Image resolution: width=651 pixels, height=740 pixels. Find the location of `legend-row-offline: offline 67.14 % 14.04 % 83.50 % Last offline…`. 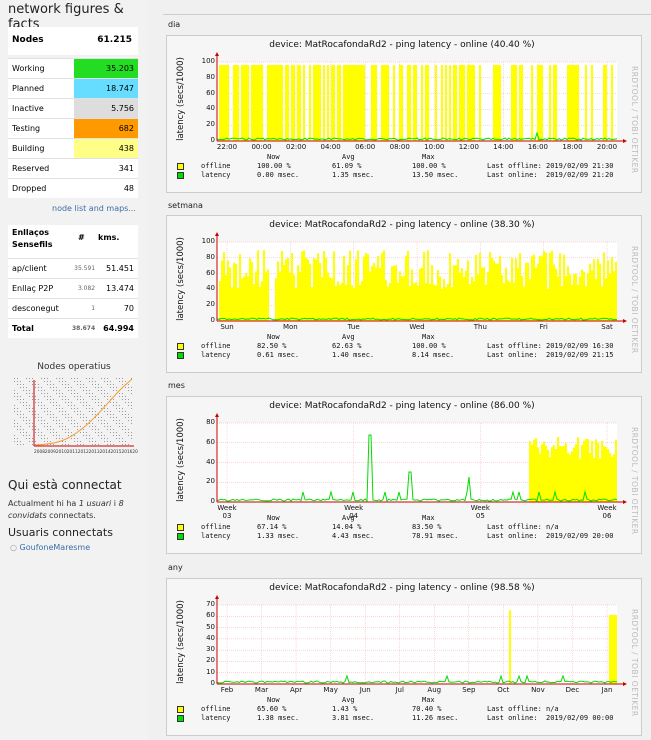

legend-row-offline: offline 67.14 % 14.04 % 83.50 % Last offline… is located at coordinates (407, 527).